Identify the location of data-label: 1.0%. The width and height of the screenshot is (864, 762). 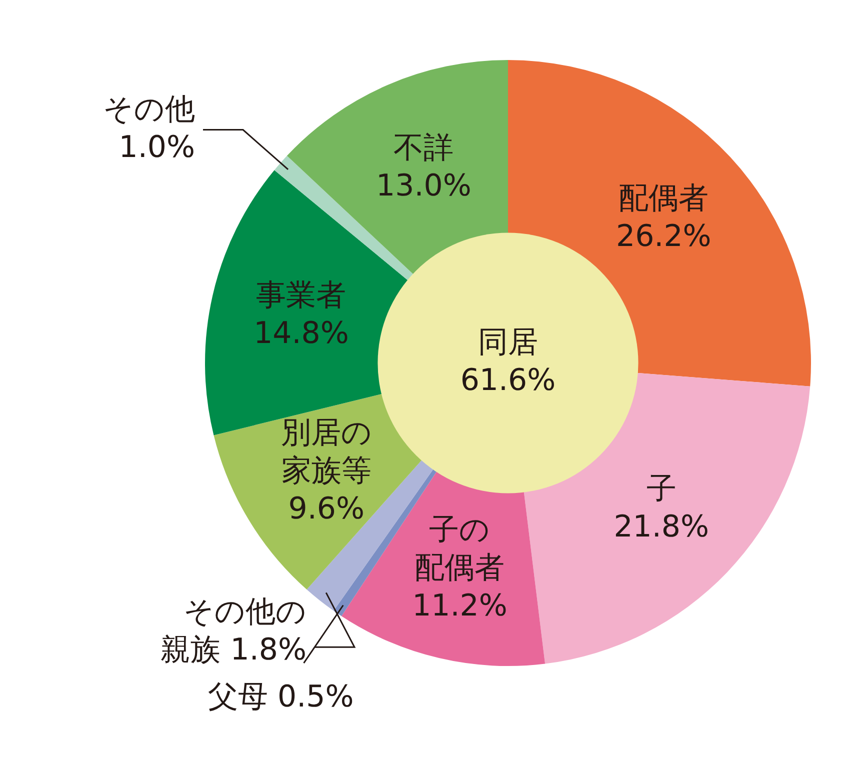
(157, 147).